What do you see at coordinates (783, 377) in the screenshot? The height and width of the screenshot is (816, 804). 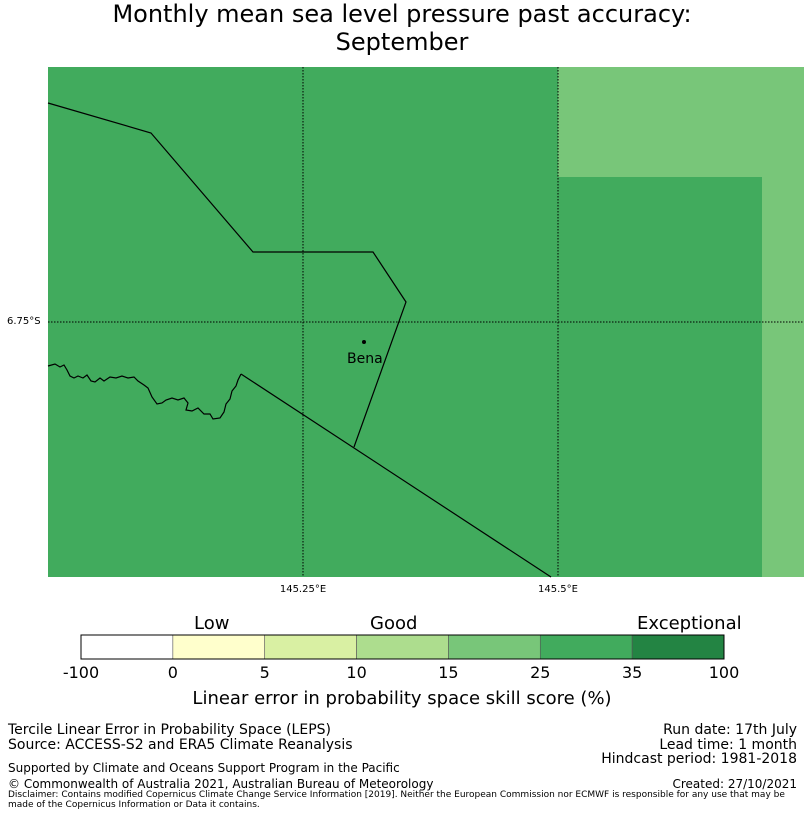 I see `skill-cell-right-strip` at bounding box center [783, 377].